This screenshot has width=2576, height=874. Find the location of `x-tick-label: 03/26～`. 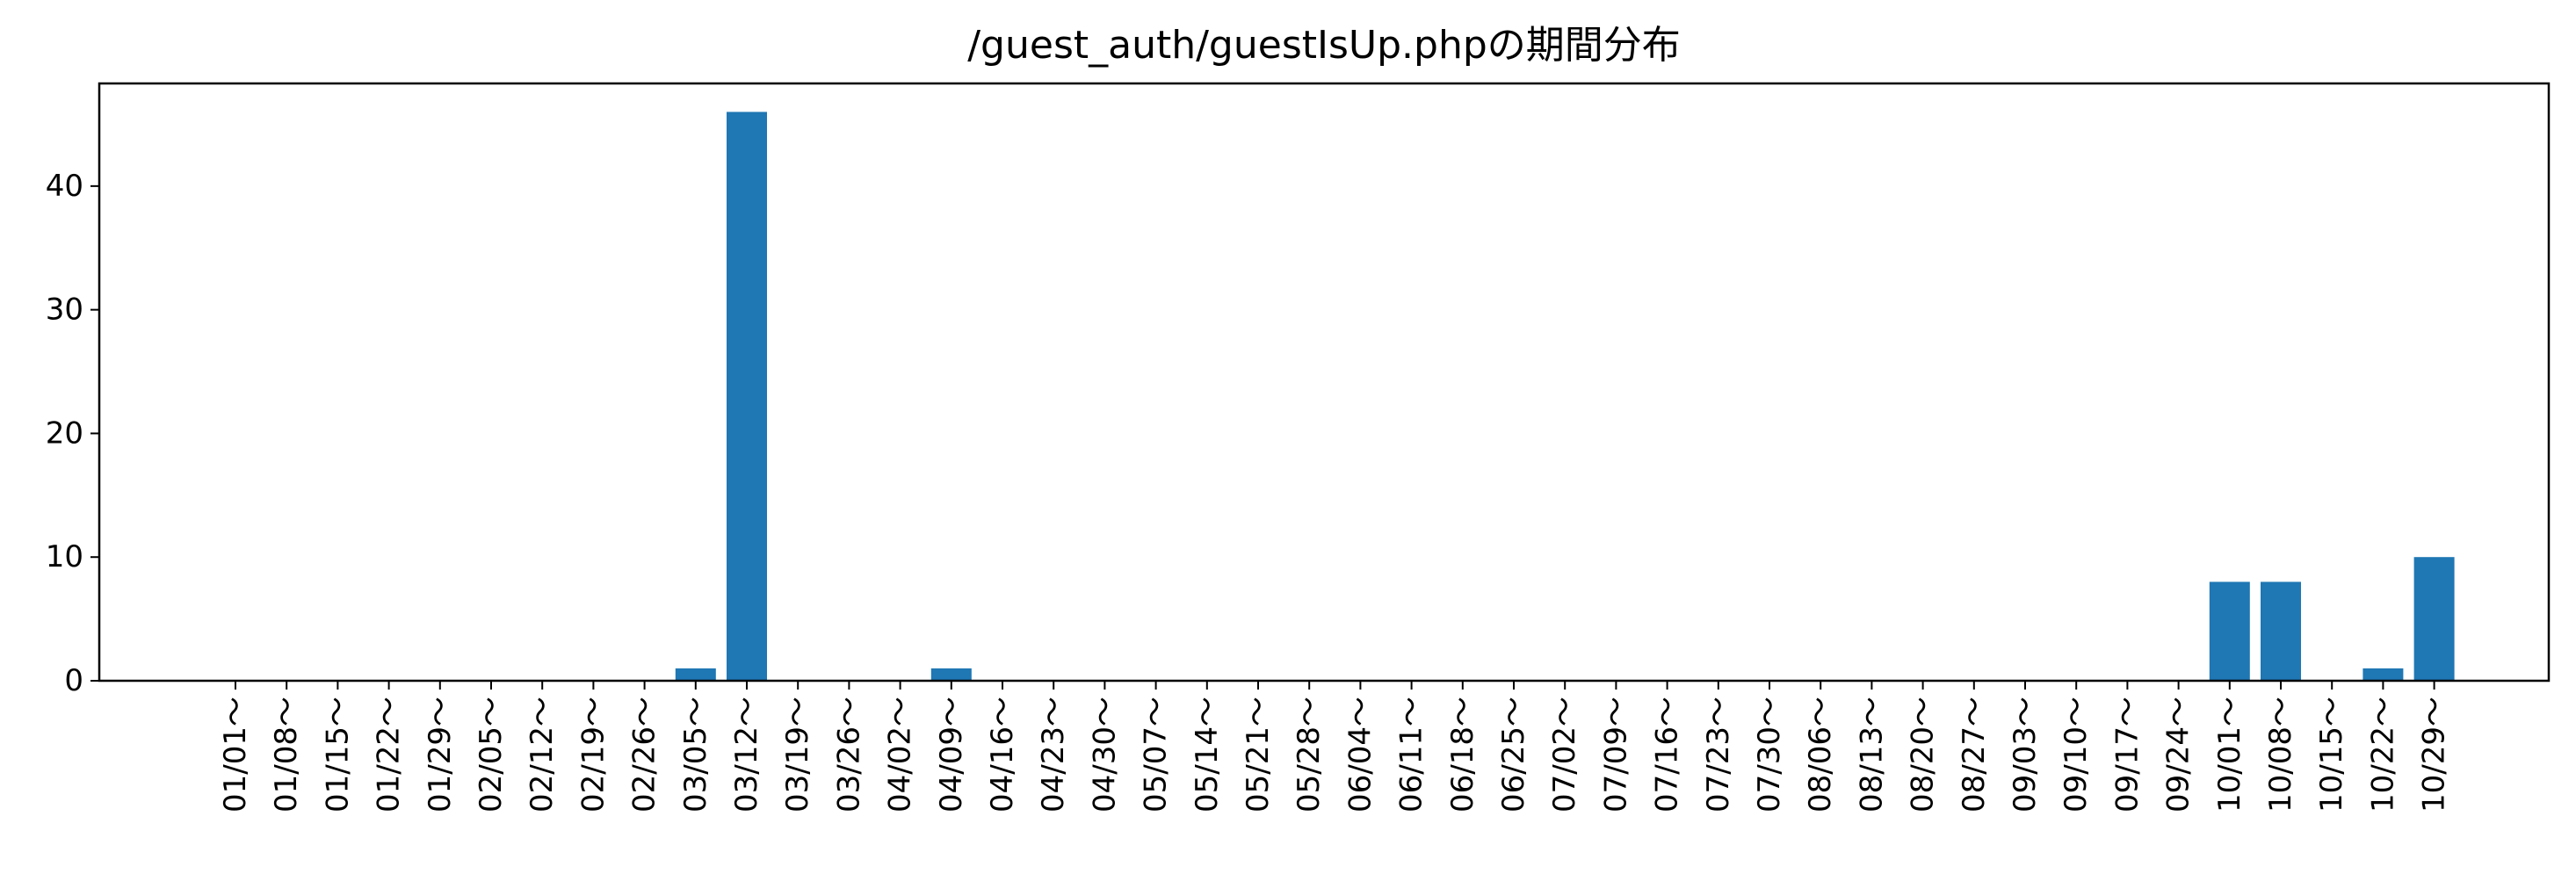

x-tick-label: 03/26～ is located at coordinates (848, 755).